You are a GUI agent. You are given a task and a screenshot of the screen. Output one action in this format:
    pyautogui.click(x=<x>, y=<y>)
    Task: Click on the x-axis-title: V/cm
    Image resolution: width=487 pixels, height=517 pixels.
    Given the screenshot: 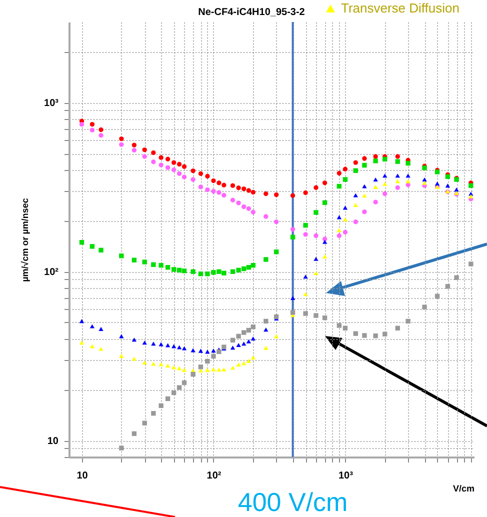 What is the action you would take?
    pyautogui.click(x=463, y=489)
    